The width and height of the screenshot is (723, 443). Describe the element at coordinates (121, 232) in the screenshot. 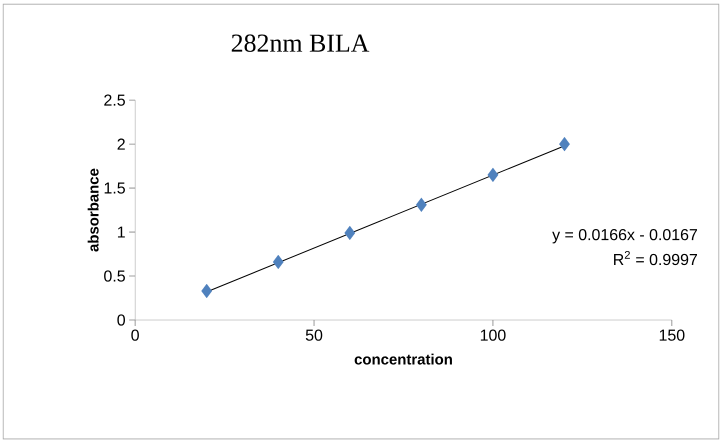

I see `y-tick-label: 1` at that location.